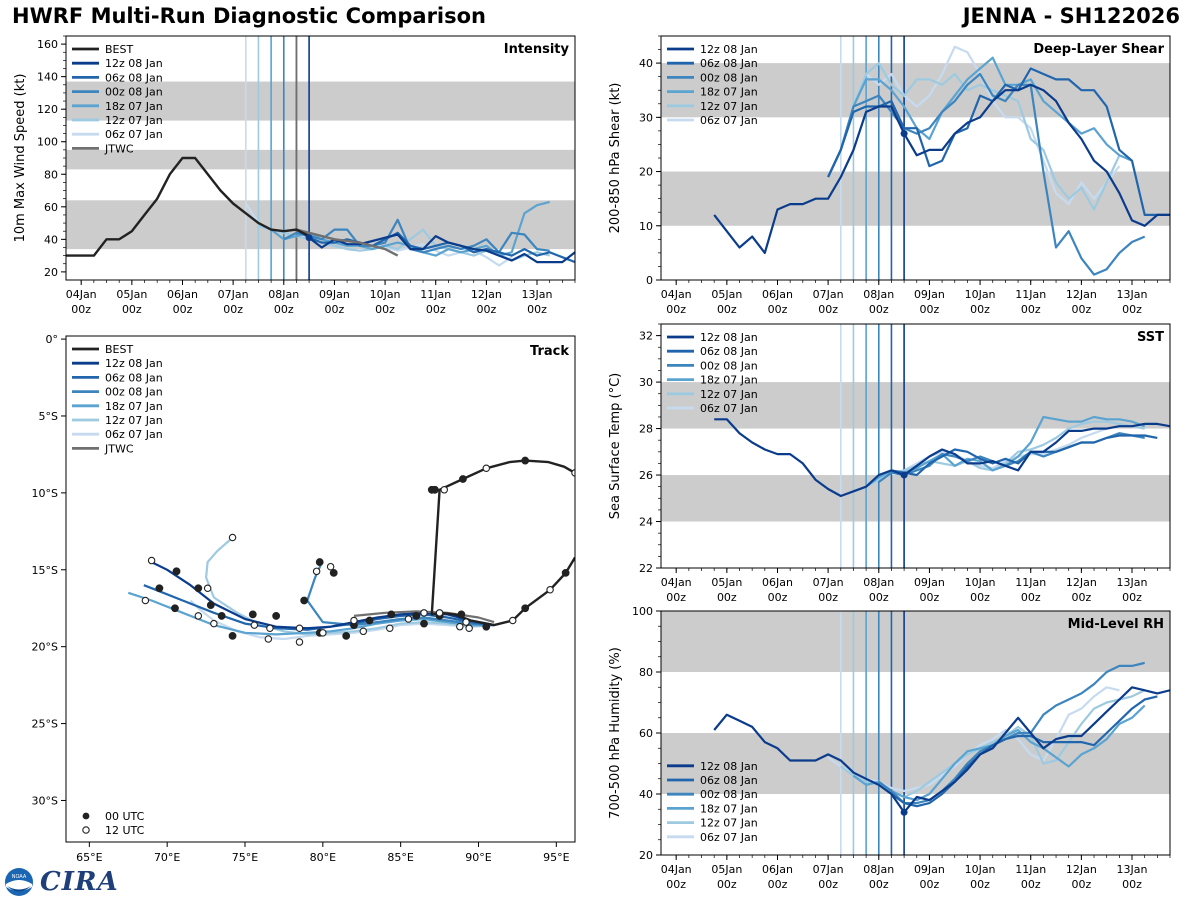  I want to click on shear-xtick-label: 07Jan, so click(828, 294).